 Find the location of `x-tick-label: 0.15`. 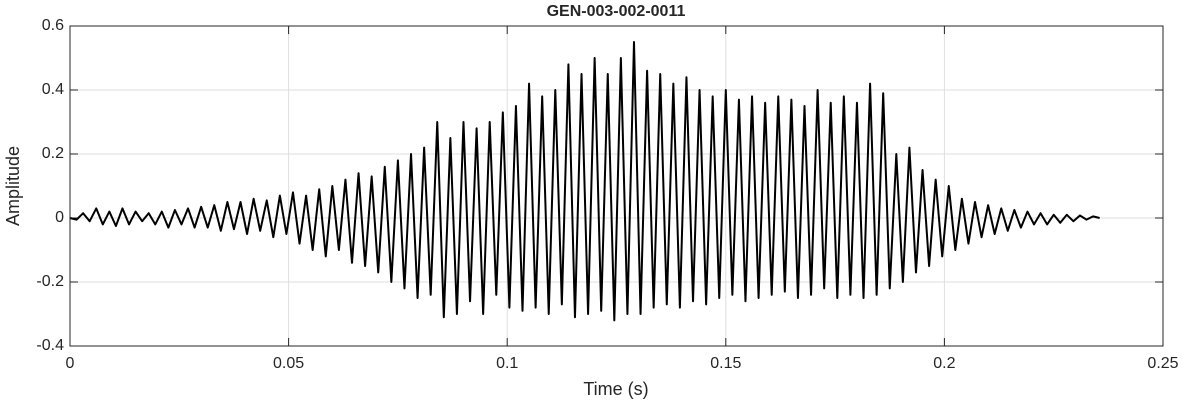

x-tick-label: 0.15 is located at coordinates (725, 363).